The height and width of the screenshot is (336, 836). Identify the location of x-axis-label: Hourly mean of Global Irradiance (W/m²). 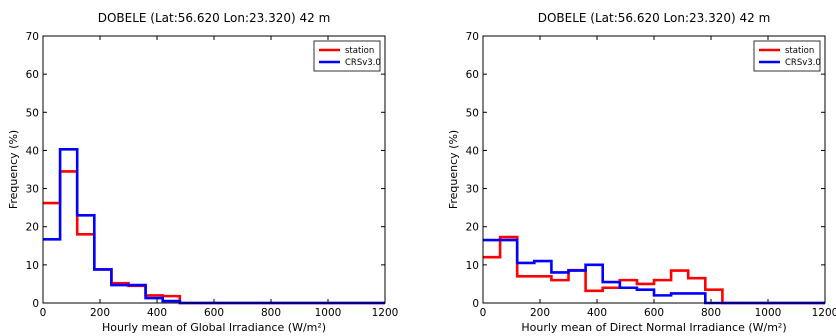
(214, 327).